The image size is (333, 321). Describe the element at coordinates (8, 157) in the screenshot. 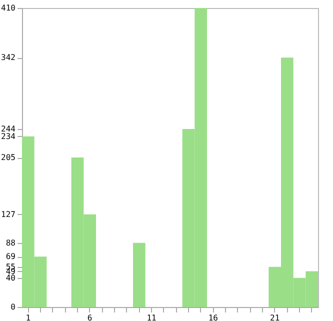

I see `y-tick-label: 205` at that location.